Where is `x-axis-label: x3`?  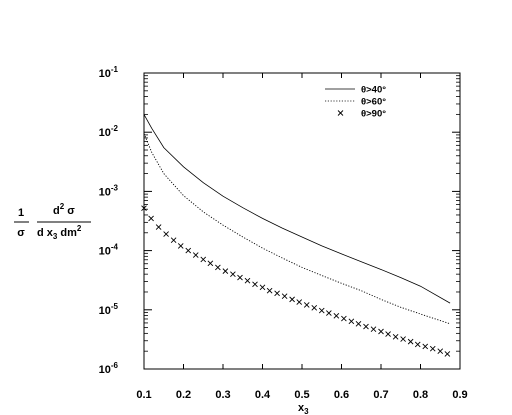
x-axis-label: x3 is located at coordinates (303, 408).